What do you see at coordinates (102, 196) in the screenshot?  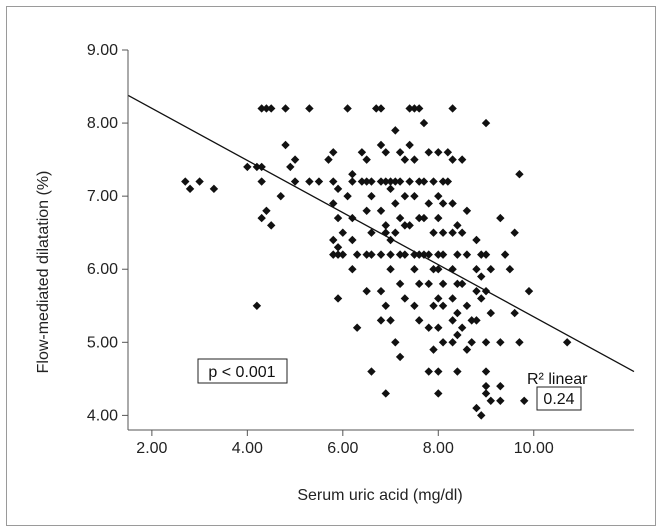 I see `y-tick-label: 7.00` at bounding box center [102, 196].